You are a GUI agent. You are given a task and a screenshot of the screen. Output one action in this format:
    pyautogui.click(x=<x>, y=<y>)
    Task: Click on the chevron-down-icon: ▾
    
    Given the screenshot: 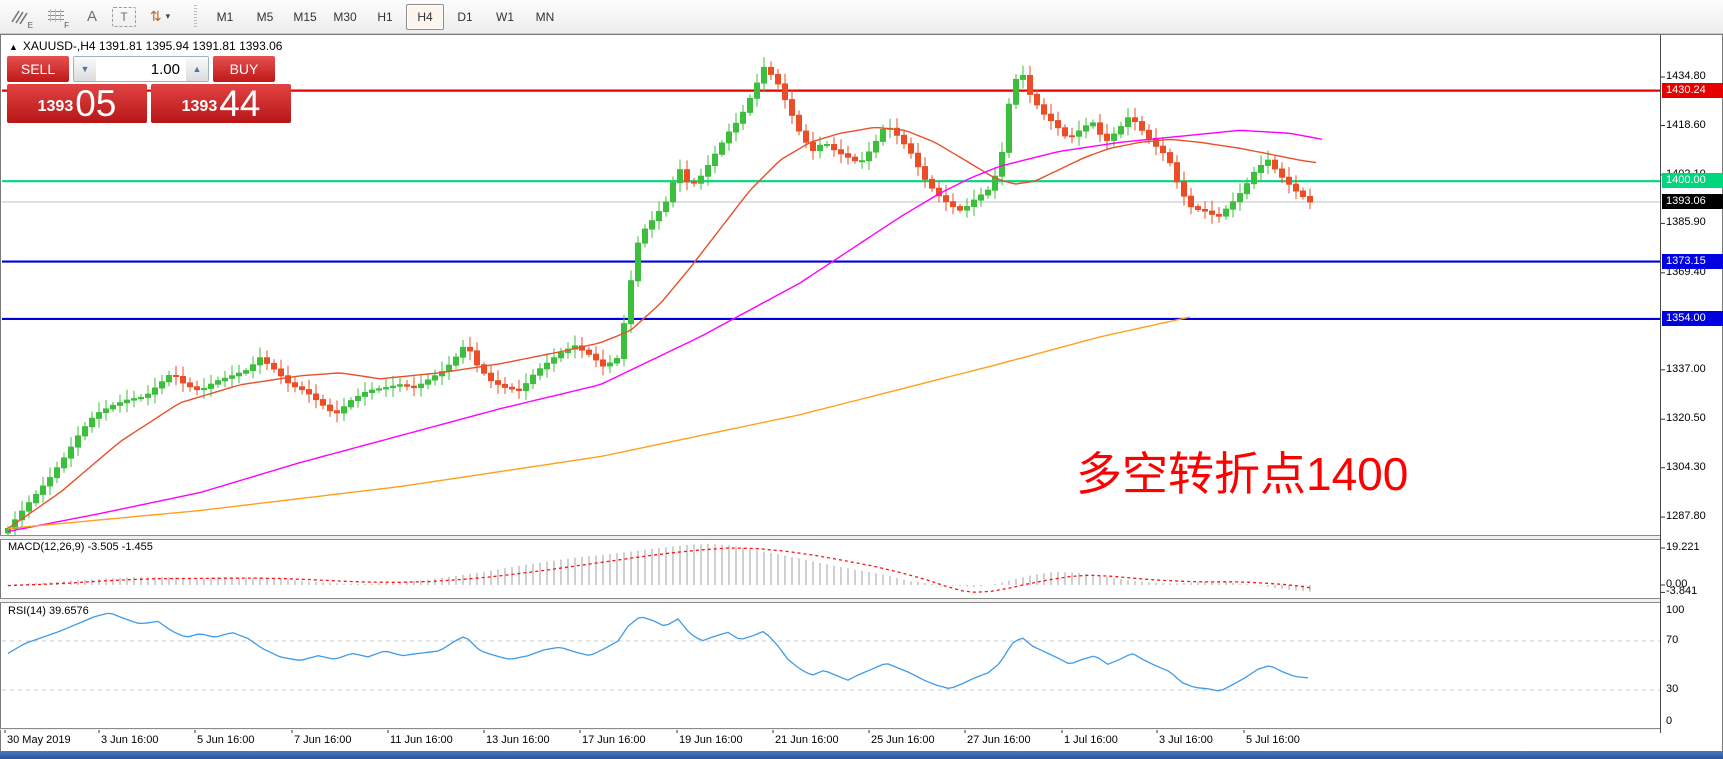 What is the action you would take?
    pyautogui.click(x=168, y=16)
    